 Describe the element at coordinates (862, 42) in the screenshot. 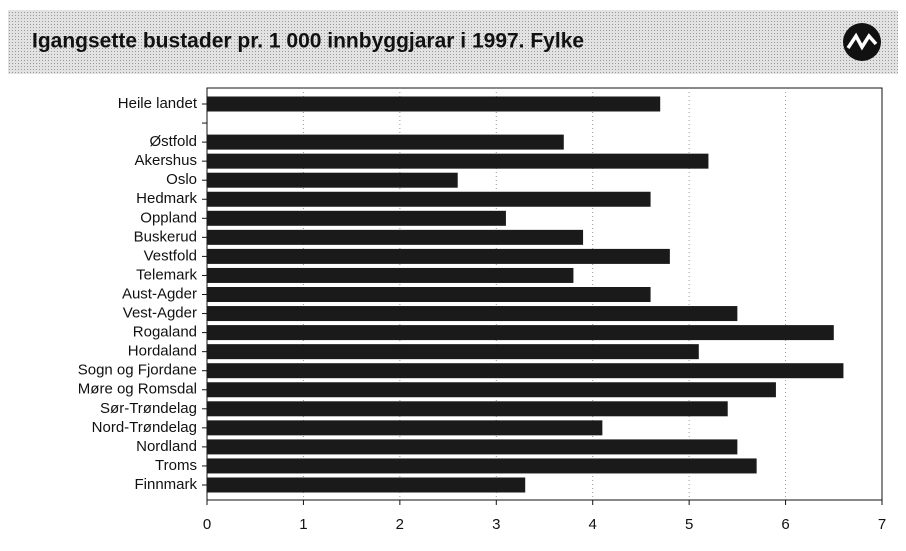

I see `logo` at that location.